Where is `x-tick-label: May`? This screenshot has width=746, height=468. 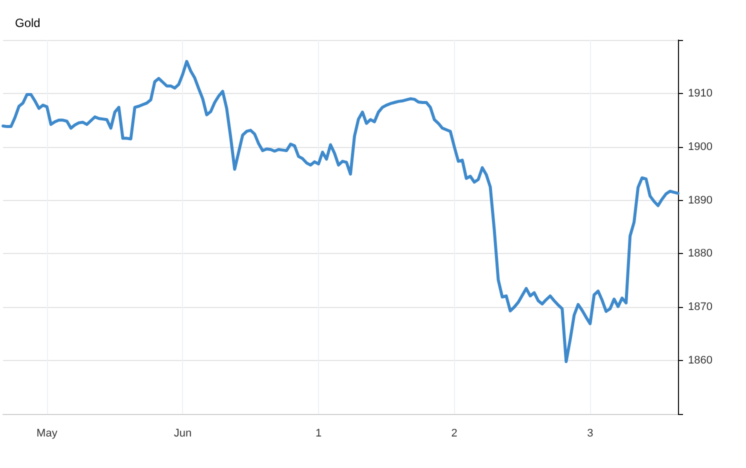
x-tick-label: May is located at coordinates (47, 434).